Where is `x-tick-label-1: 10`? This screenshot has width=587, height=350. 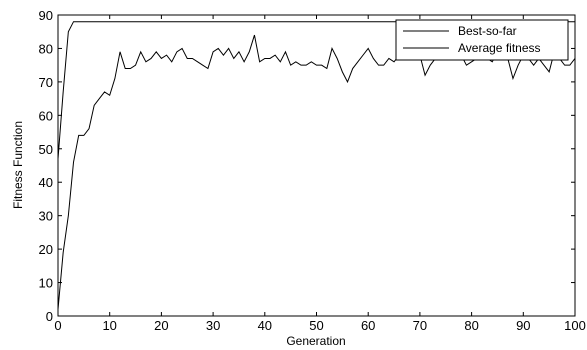
x-tick-label-1: 10 is located at coordinates (109, 325).